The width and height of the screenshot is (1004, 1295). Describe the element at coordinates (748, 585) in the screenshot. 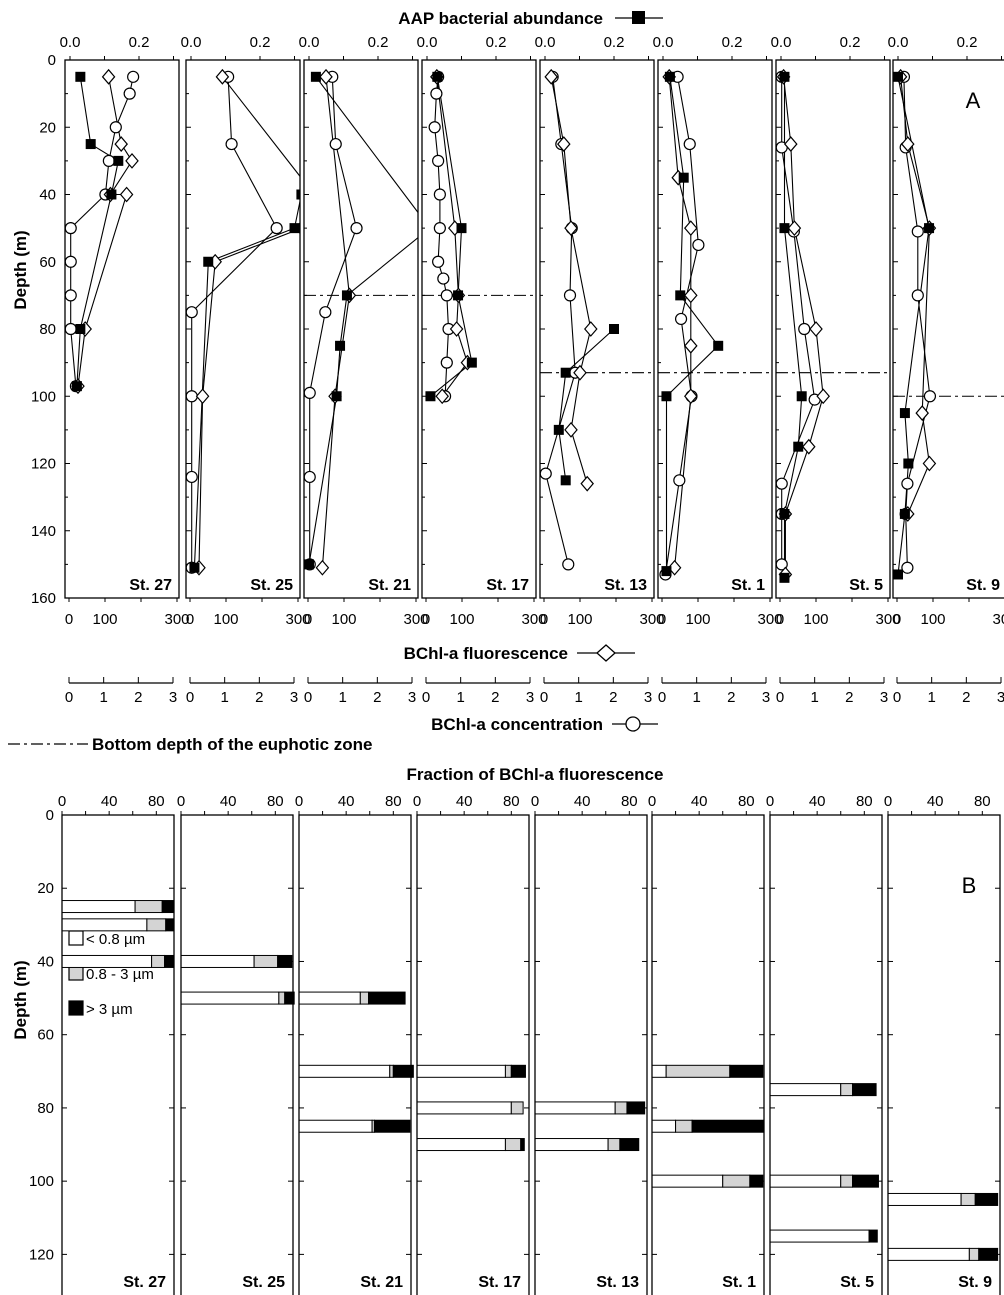

I see `station-label: St. 1` at that location.